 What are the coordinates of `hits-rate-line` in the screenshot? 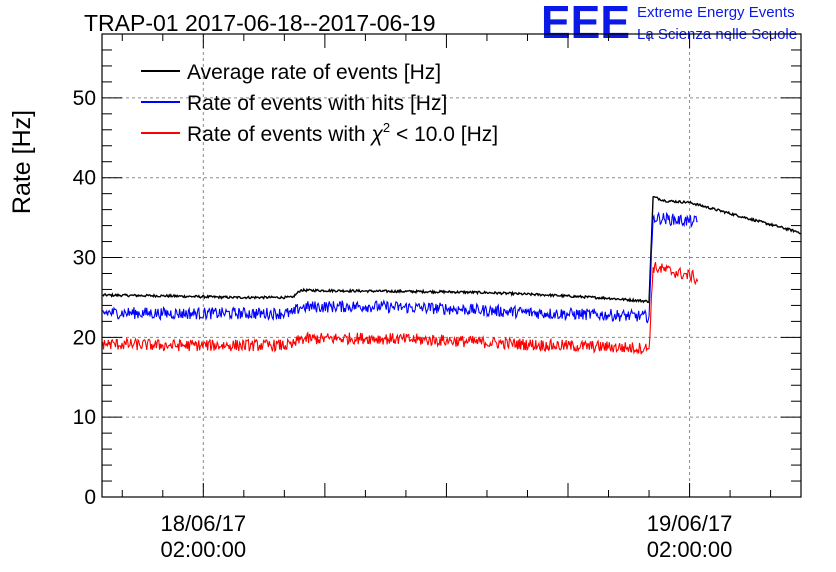 It's located at (400, 267).